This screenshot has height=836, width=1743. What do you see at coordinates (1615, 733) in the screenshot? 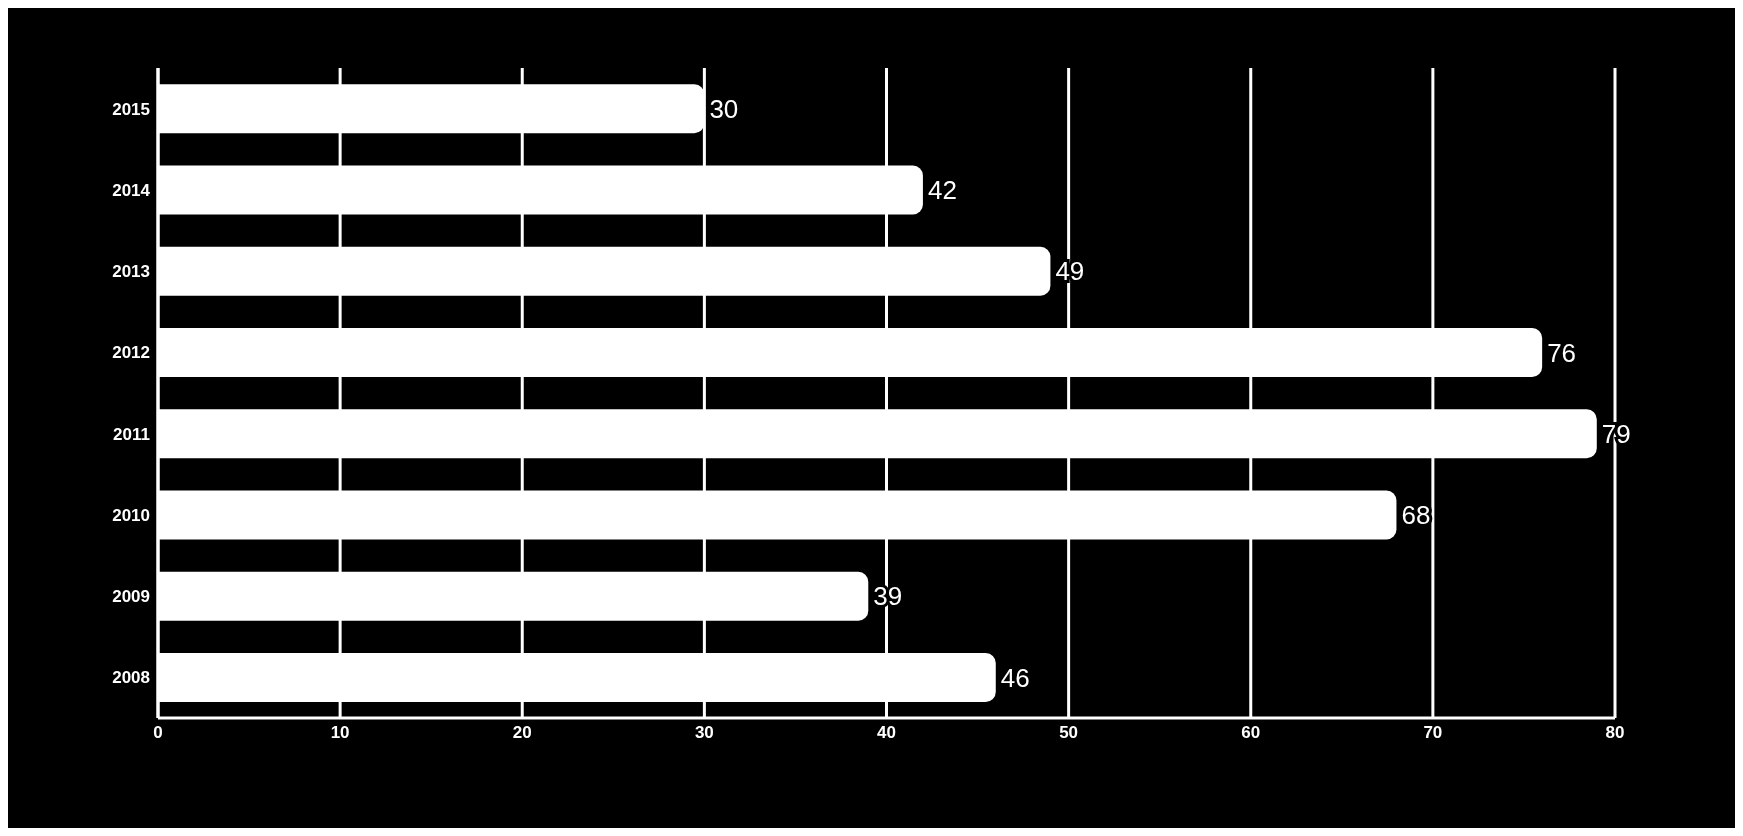
I see `x-tick-label: 80` at bounding box center [1615, 733].